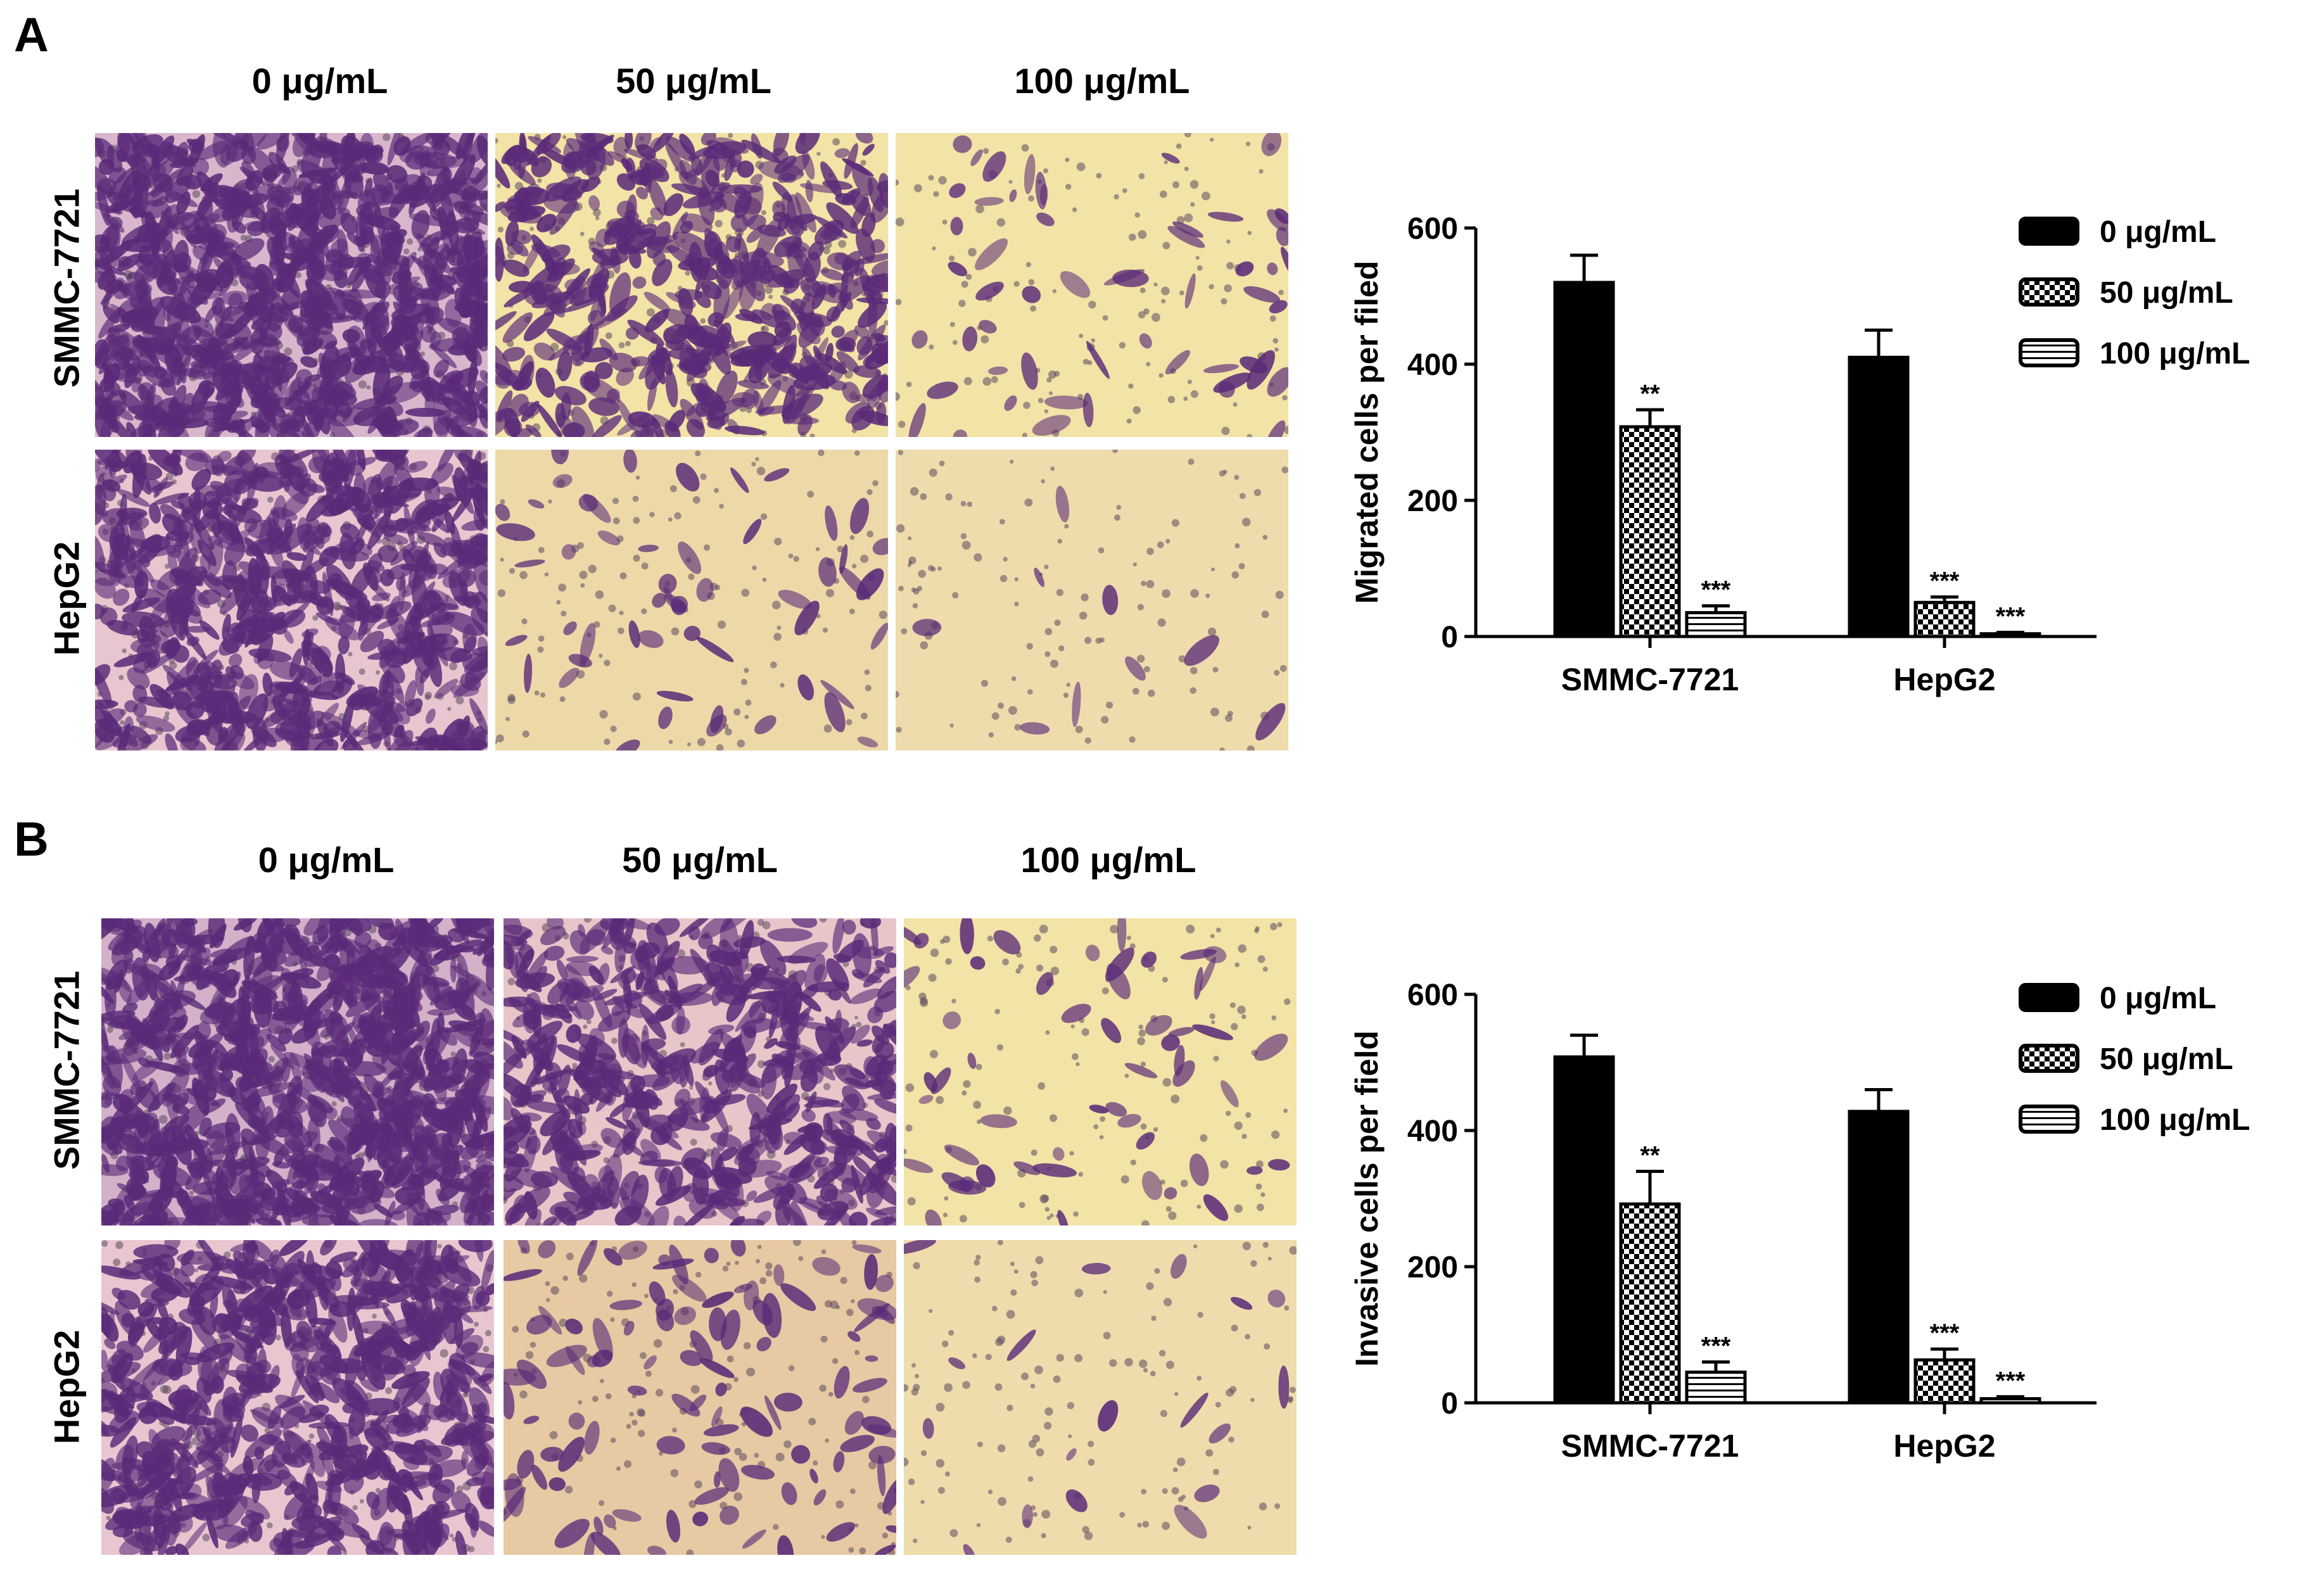 The width and height of the screenshot is (2303, 1596). I want to click on panel-letter-a: A, so click(31, 35).